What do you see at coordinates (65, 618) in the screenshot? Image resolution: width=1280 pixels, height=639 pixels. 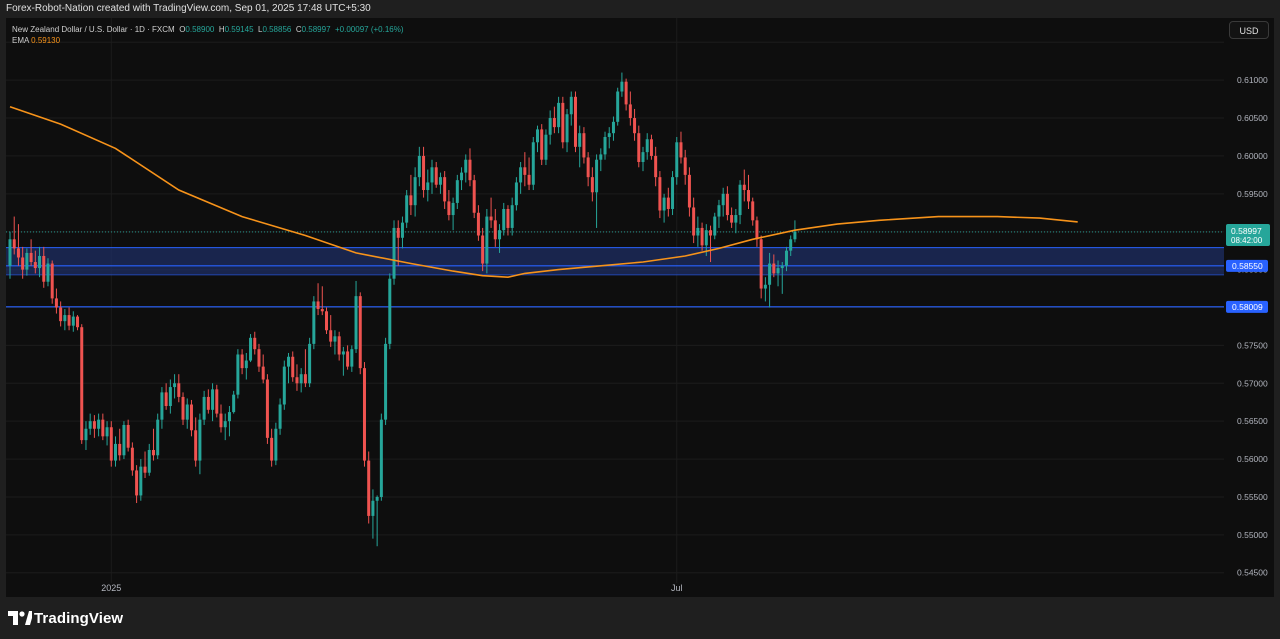 I see `tradingview-logo: TradingView` at bounding box center [65, 618].